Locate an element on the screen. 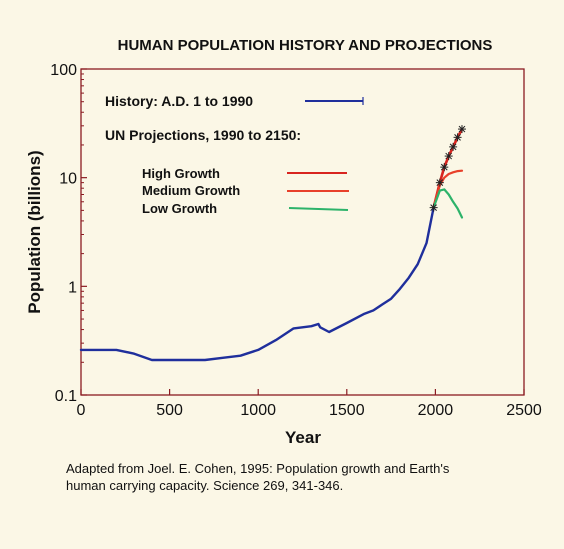  x-axis-label: Year is located at coordinates (303, 437).